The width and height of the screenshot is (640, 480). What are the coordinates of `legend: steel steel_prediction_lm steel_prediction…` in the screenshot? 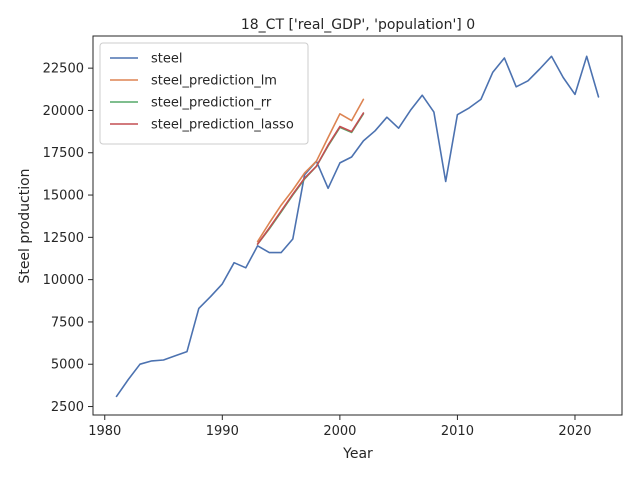 It's located at (204, 93).